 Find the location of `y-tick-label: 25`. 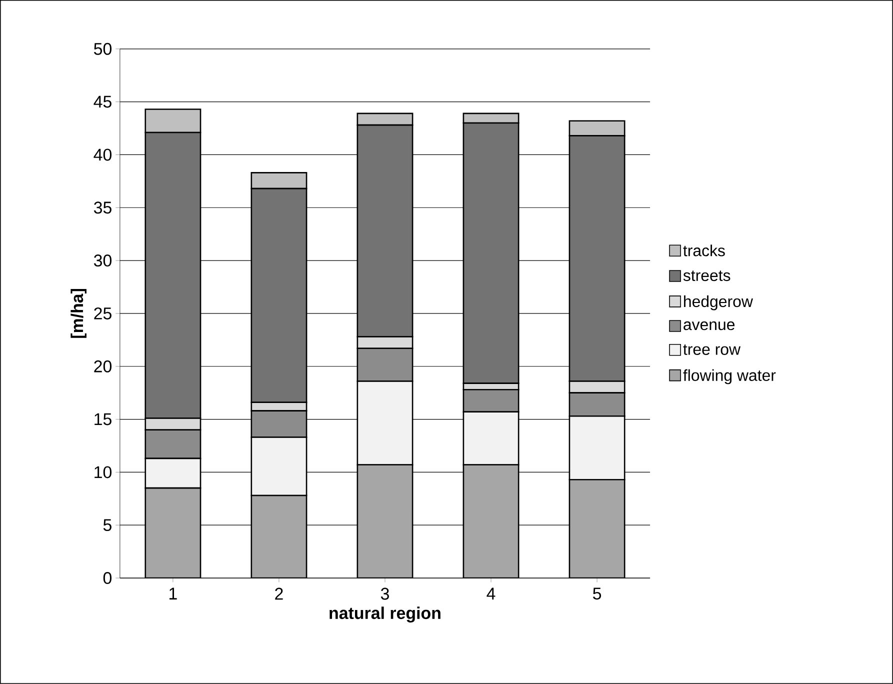

y-tick-label: 25 is located at coordinates (103, 313).